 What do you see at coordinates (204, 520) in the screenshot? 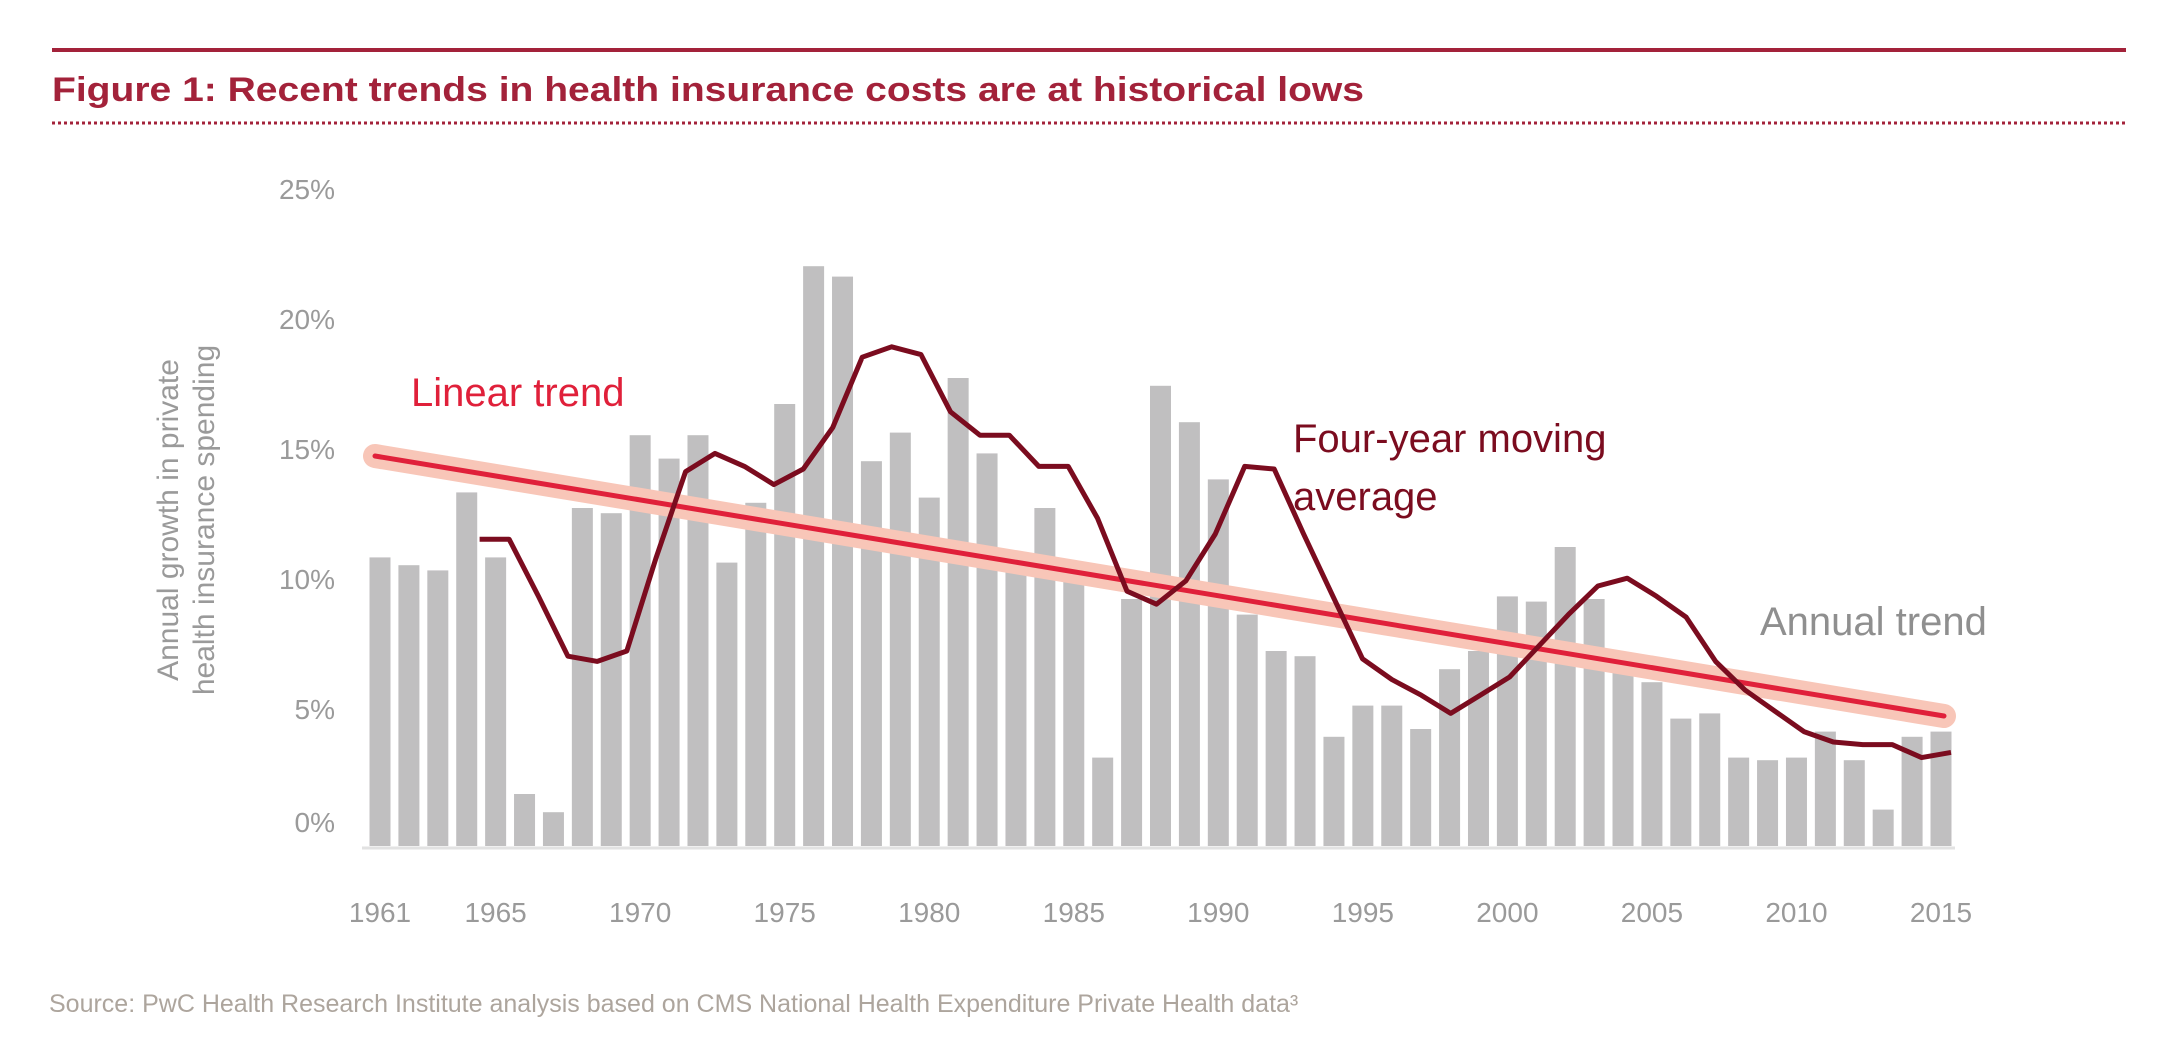
I see `y-axis-title-line-2: health insurance spending` at bounding box center [204, 520].